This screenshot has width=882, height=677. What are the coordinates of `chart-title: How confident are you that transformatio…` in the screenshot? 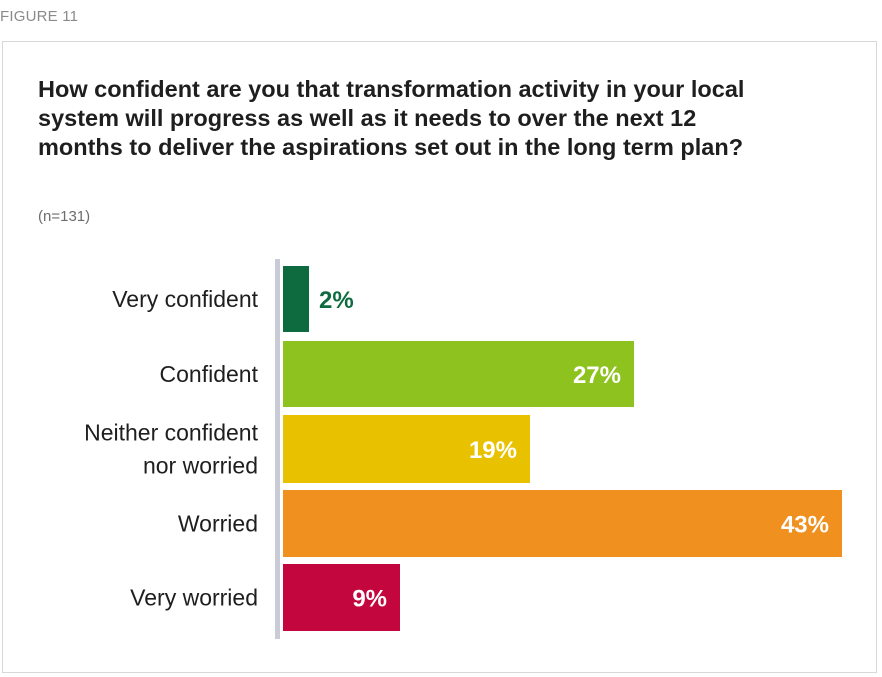 It's located at (391, 118).